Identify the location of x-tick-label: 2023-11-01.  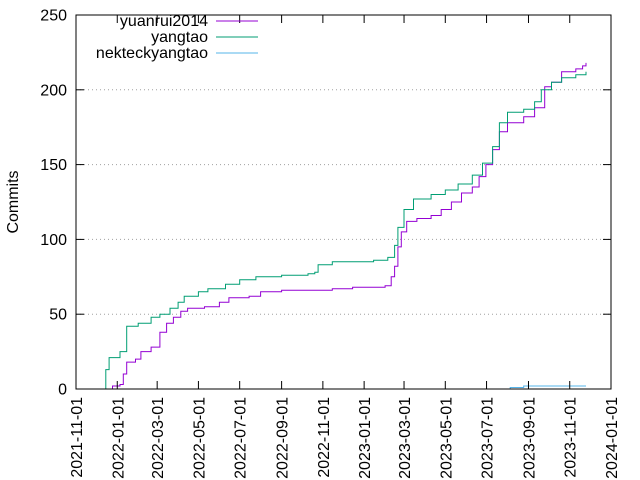
(571, 437).